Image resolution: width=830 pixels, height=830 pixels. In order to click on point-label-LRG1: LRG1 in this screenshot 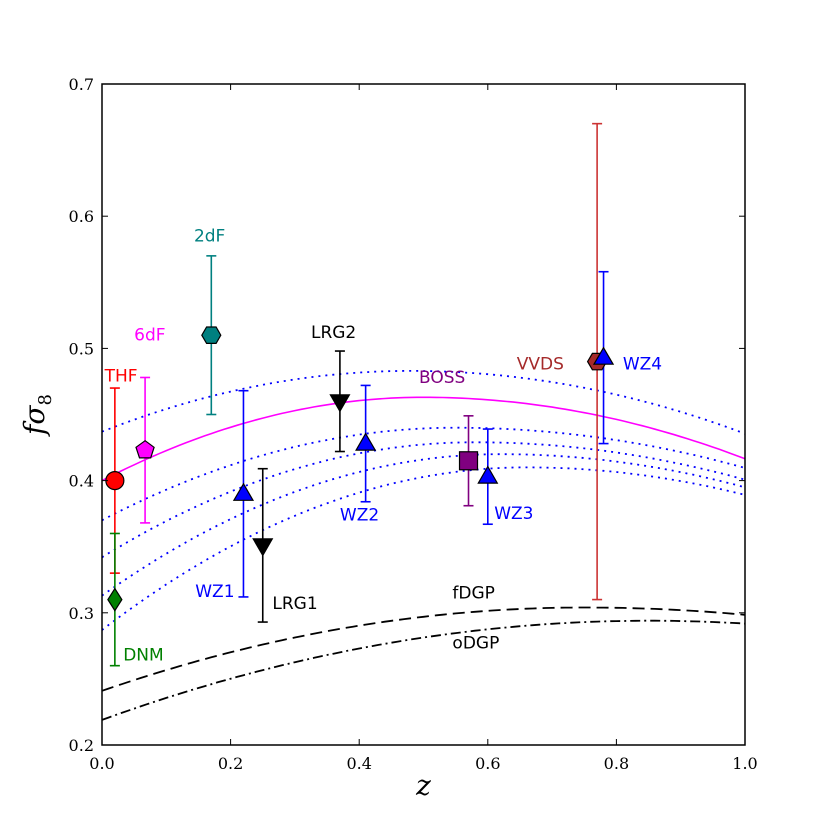, I will do `click(294, 604)`.